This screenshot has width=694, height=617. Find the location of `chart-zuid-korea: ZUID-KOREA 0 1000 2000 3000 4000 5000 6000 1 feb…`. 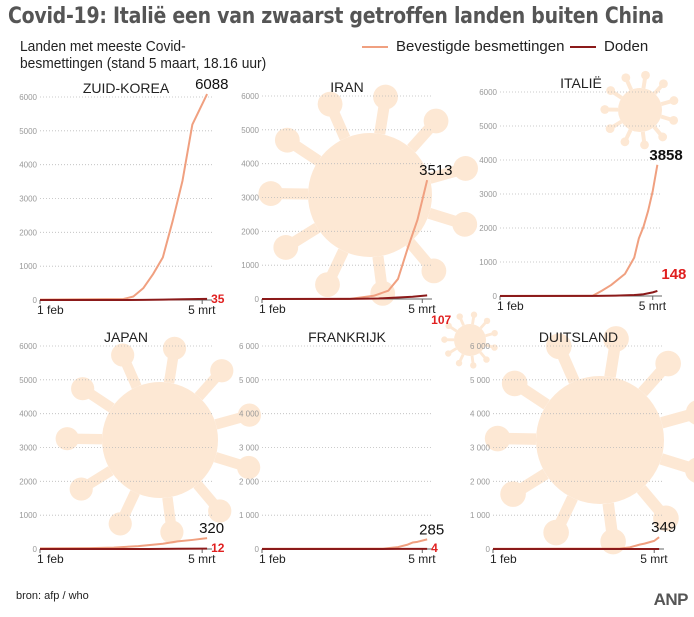

chart-zuid-korea: ZUID-KOREA 0 1000 2000 3000 4000 5000 6000 1 feb… is located at coordinates (123, 196).